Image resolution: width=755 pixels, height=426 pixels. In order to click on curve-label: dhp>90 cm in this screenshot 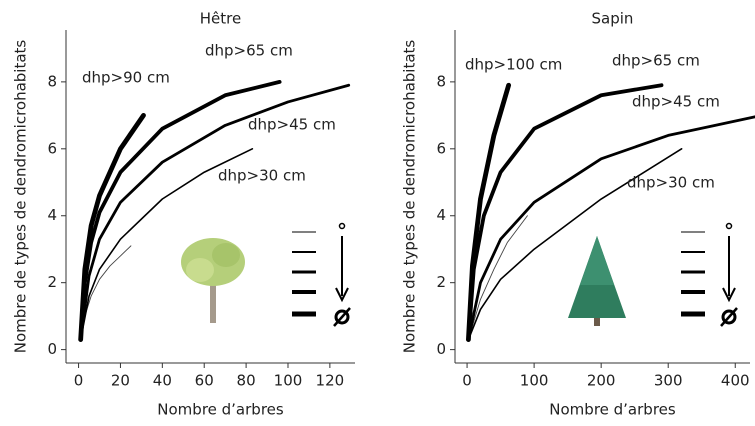, I will do `click(126, 78)`.